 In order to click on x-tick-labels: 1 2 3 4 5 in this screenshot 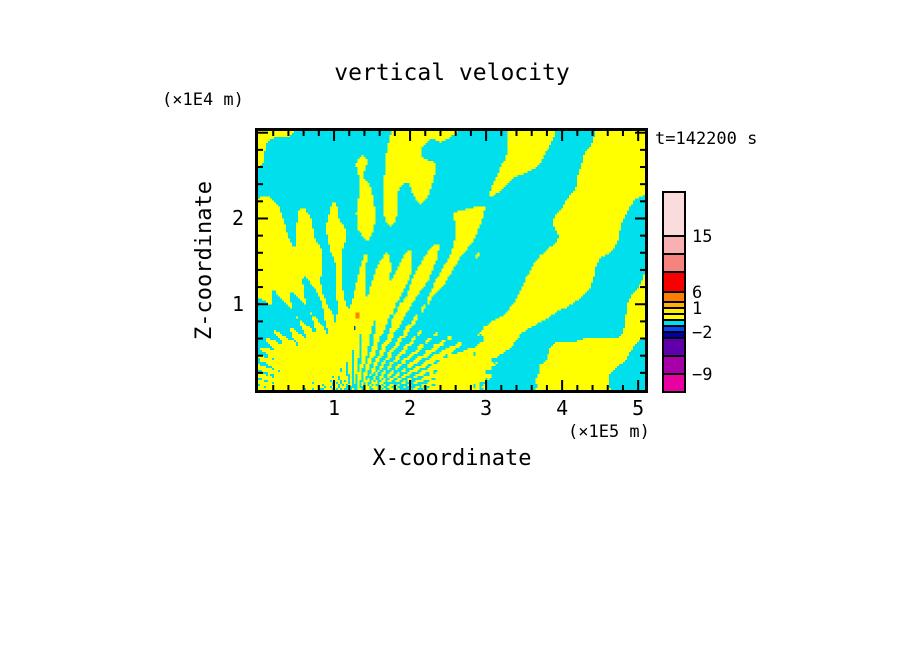, I will do `click(451, 409)`.